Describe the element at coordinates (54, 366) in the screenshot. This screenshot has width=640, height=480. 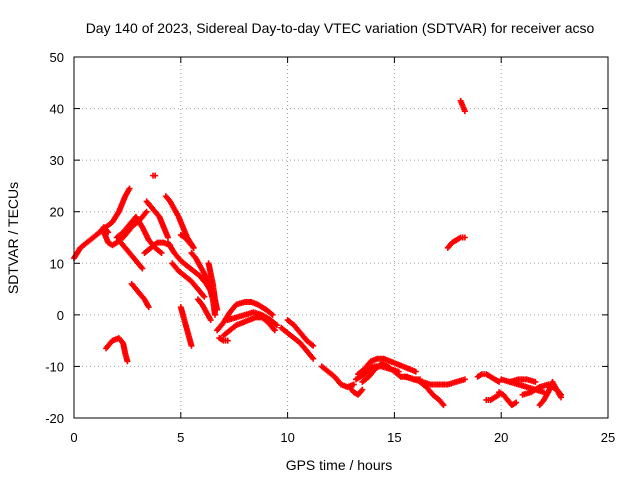
I see `y-tick-label: -10` at that location.